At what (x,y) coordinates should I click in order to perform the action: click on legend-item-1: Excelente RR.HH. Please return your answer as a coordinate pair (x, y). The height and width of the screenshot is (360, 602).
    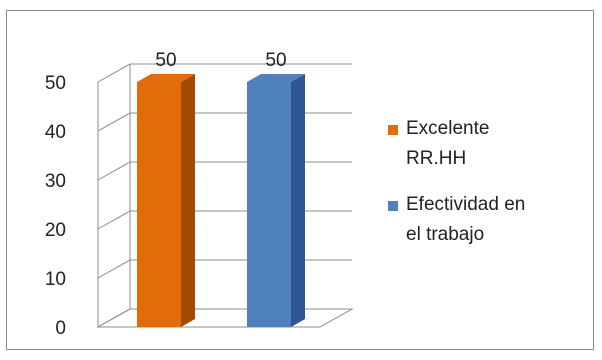
    Looking at the image, I should click on (438, 143).